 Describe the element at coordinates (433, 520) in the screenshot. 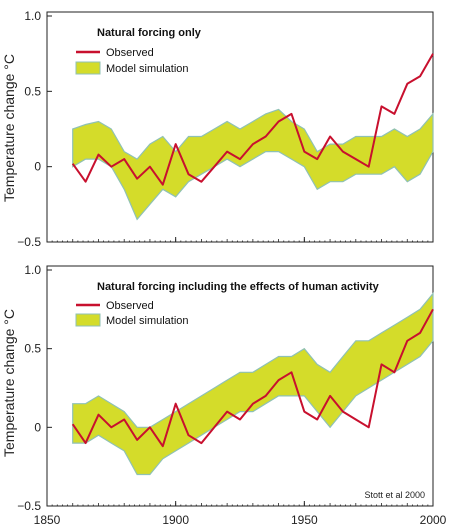

I see `x-tick-label: 2000` at that location.